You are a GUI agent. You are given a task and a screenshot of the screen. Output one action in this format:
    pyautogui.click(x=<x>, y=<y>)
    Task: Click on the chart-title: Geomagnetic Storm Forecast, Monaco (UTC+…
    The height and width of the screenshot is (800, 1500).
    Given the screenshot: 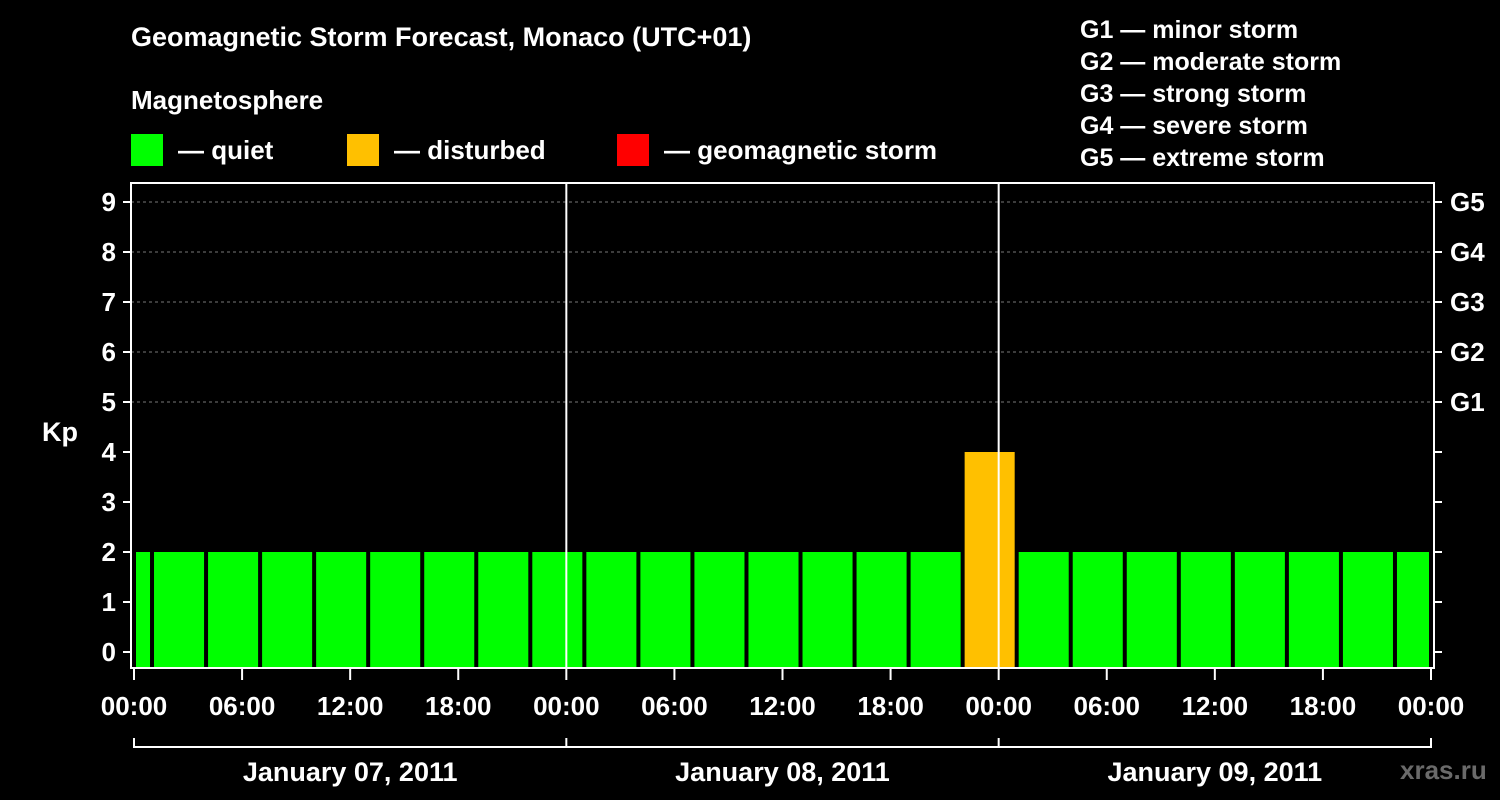 What is the action you would take?
    pyautogui.click(x=441, y=37)
    